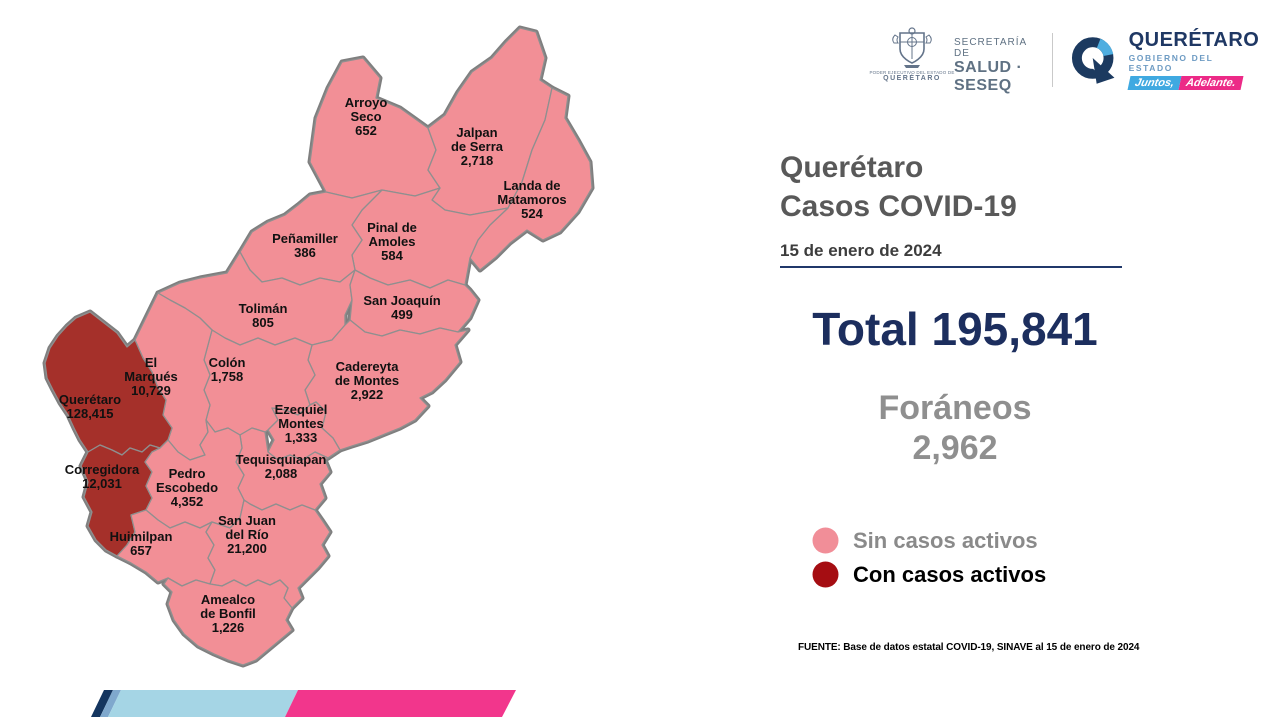  I want to click on crest-box: PODER EJECUTIVO DEL ESTADO DE QUERÉTARO, so click(911, 53).